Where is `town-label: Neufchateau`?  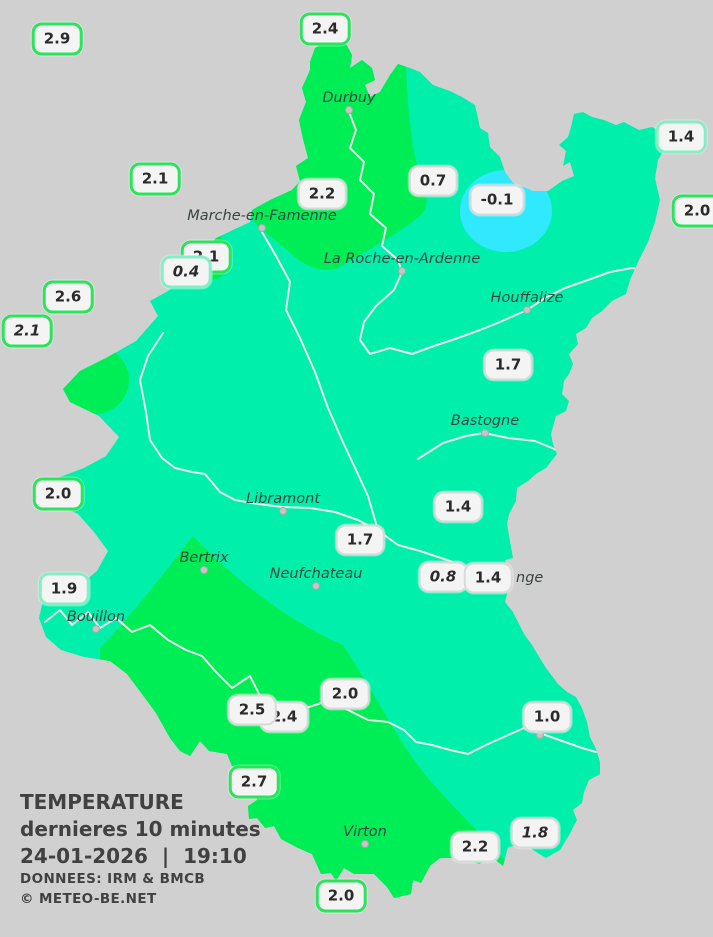 town-label: Neufchateau is located at coordinates (316, 574).